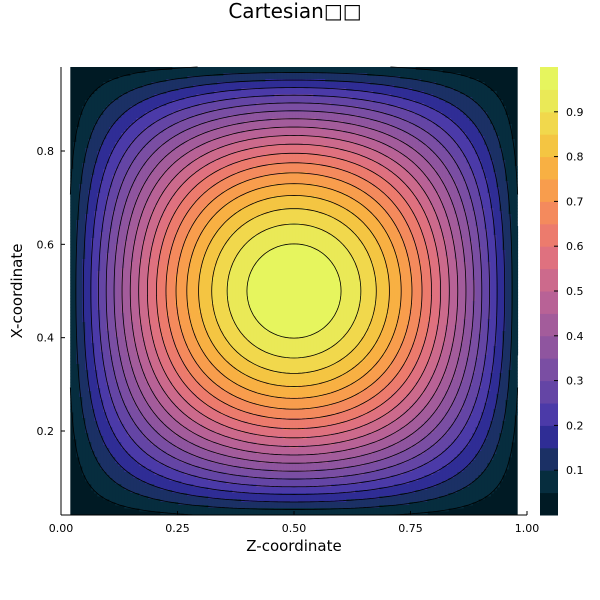  I want to click on y-tick-label: 0.6, so click(46, 244).